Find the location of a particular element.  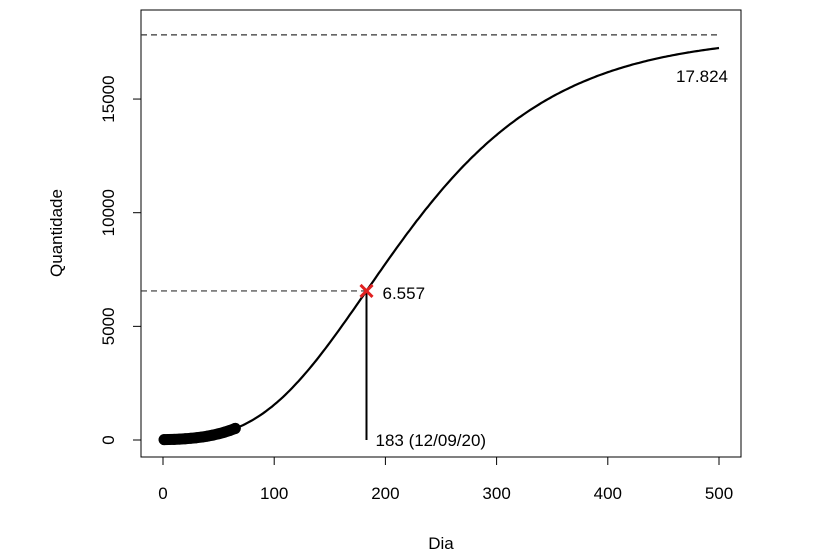

asymptote-label: 17.824 is located at coordinates (702, 76).